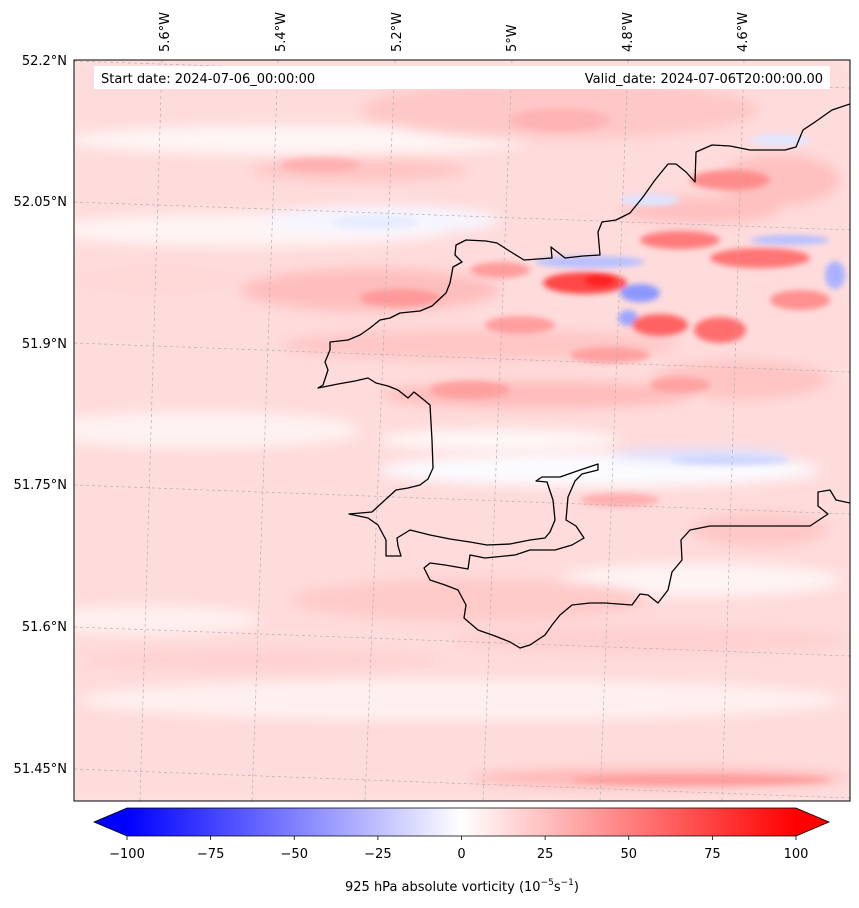  I want to click on colorbar-tick-label: −50, so click(294, 854).